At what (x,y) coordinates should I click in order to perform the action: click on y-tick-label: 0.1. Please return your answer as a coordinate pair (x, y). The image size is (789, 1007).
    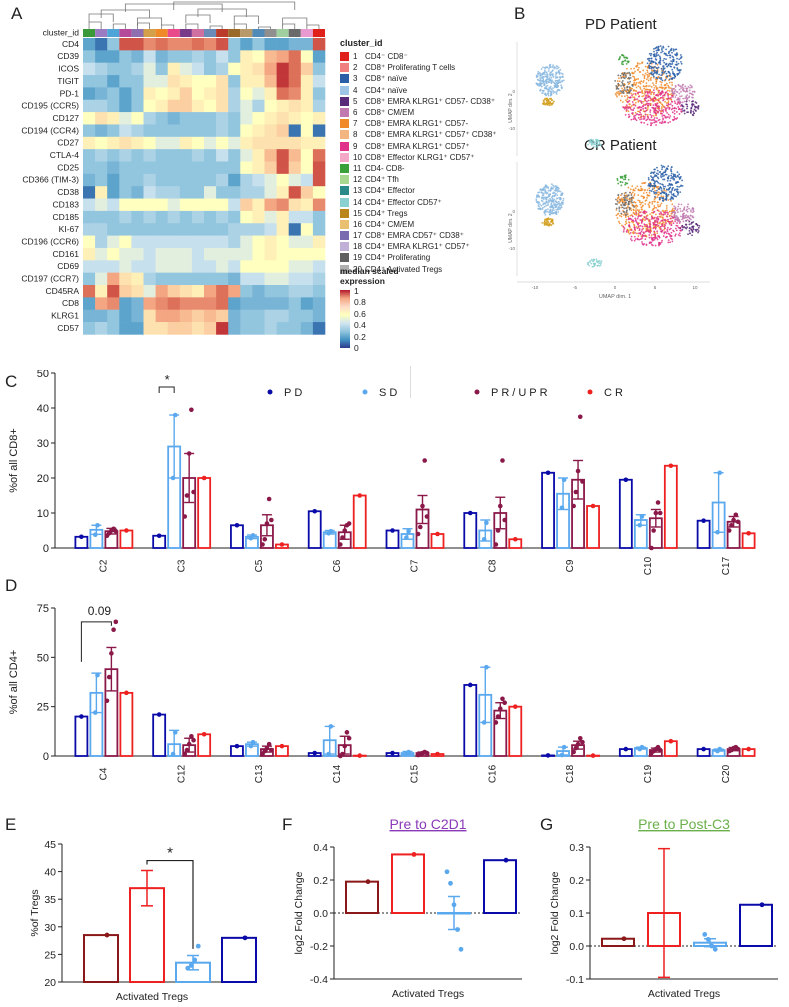
    Looking at the image, I should click on (576, 914).